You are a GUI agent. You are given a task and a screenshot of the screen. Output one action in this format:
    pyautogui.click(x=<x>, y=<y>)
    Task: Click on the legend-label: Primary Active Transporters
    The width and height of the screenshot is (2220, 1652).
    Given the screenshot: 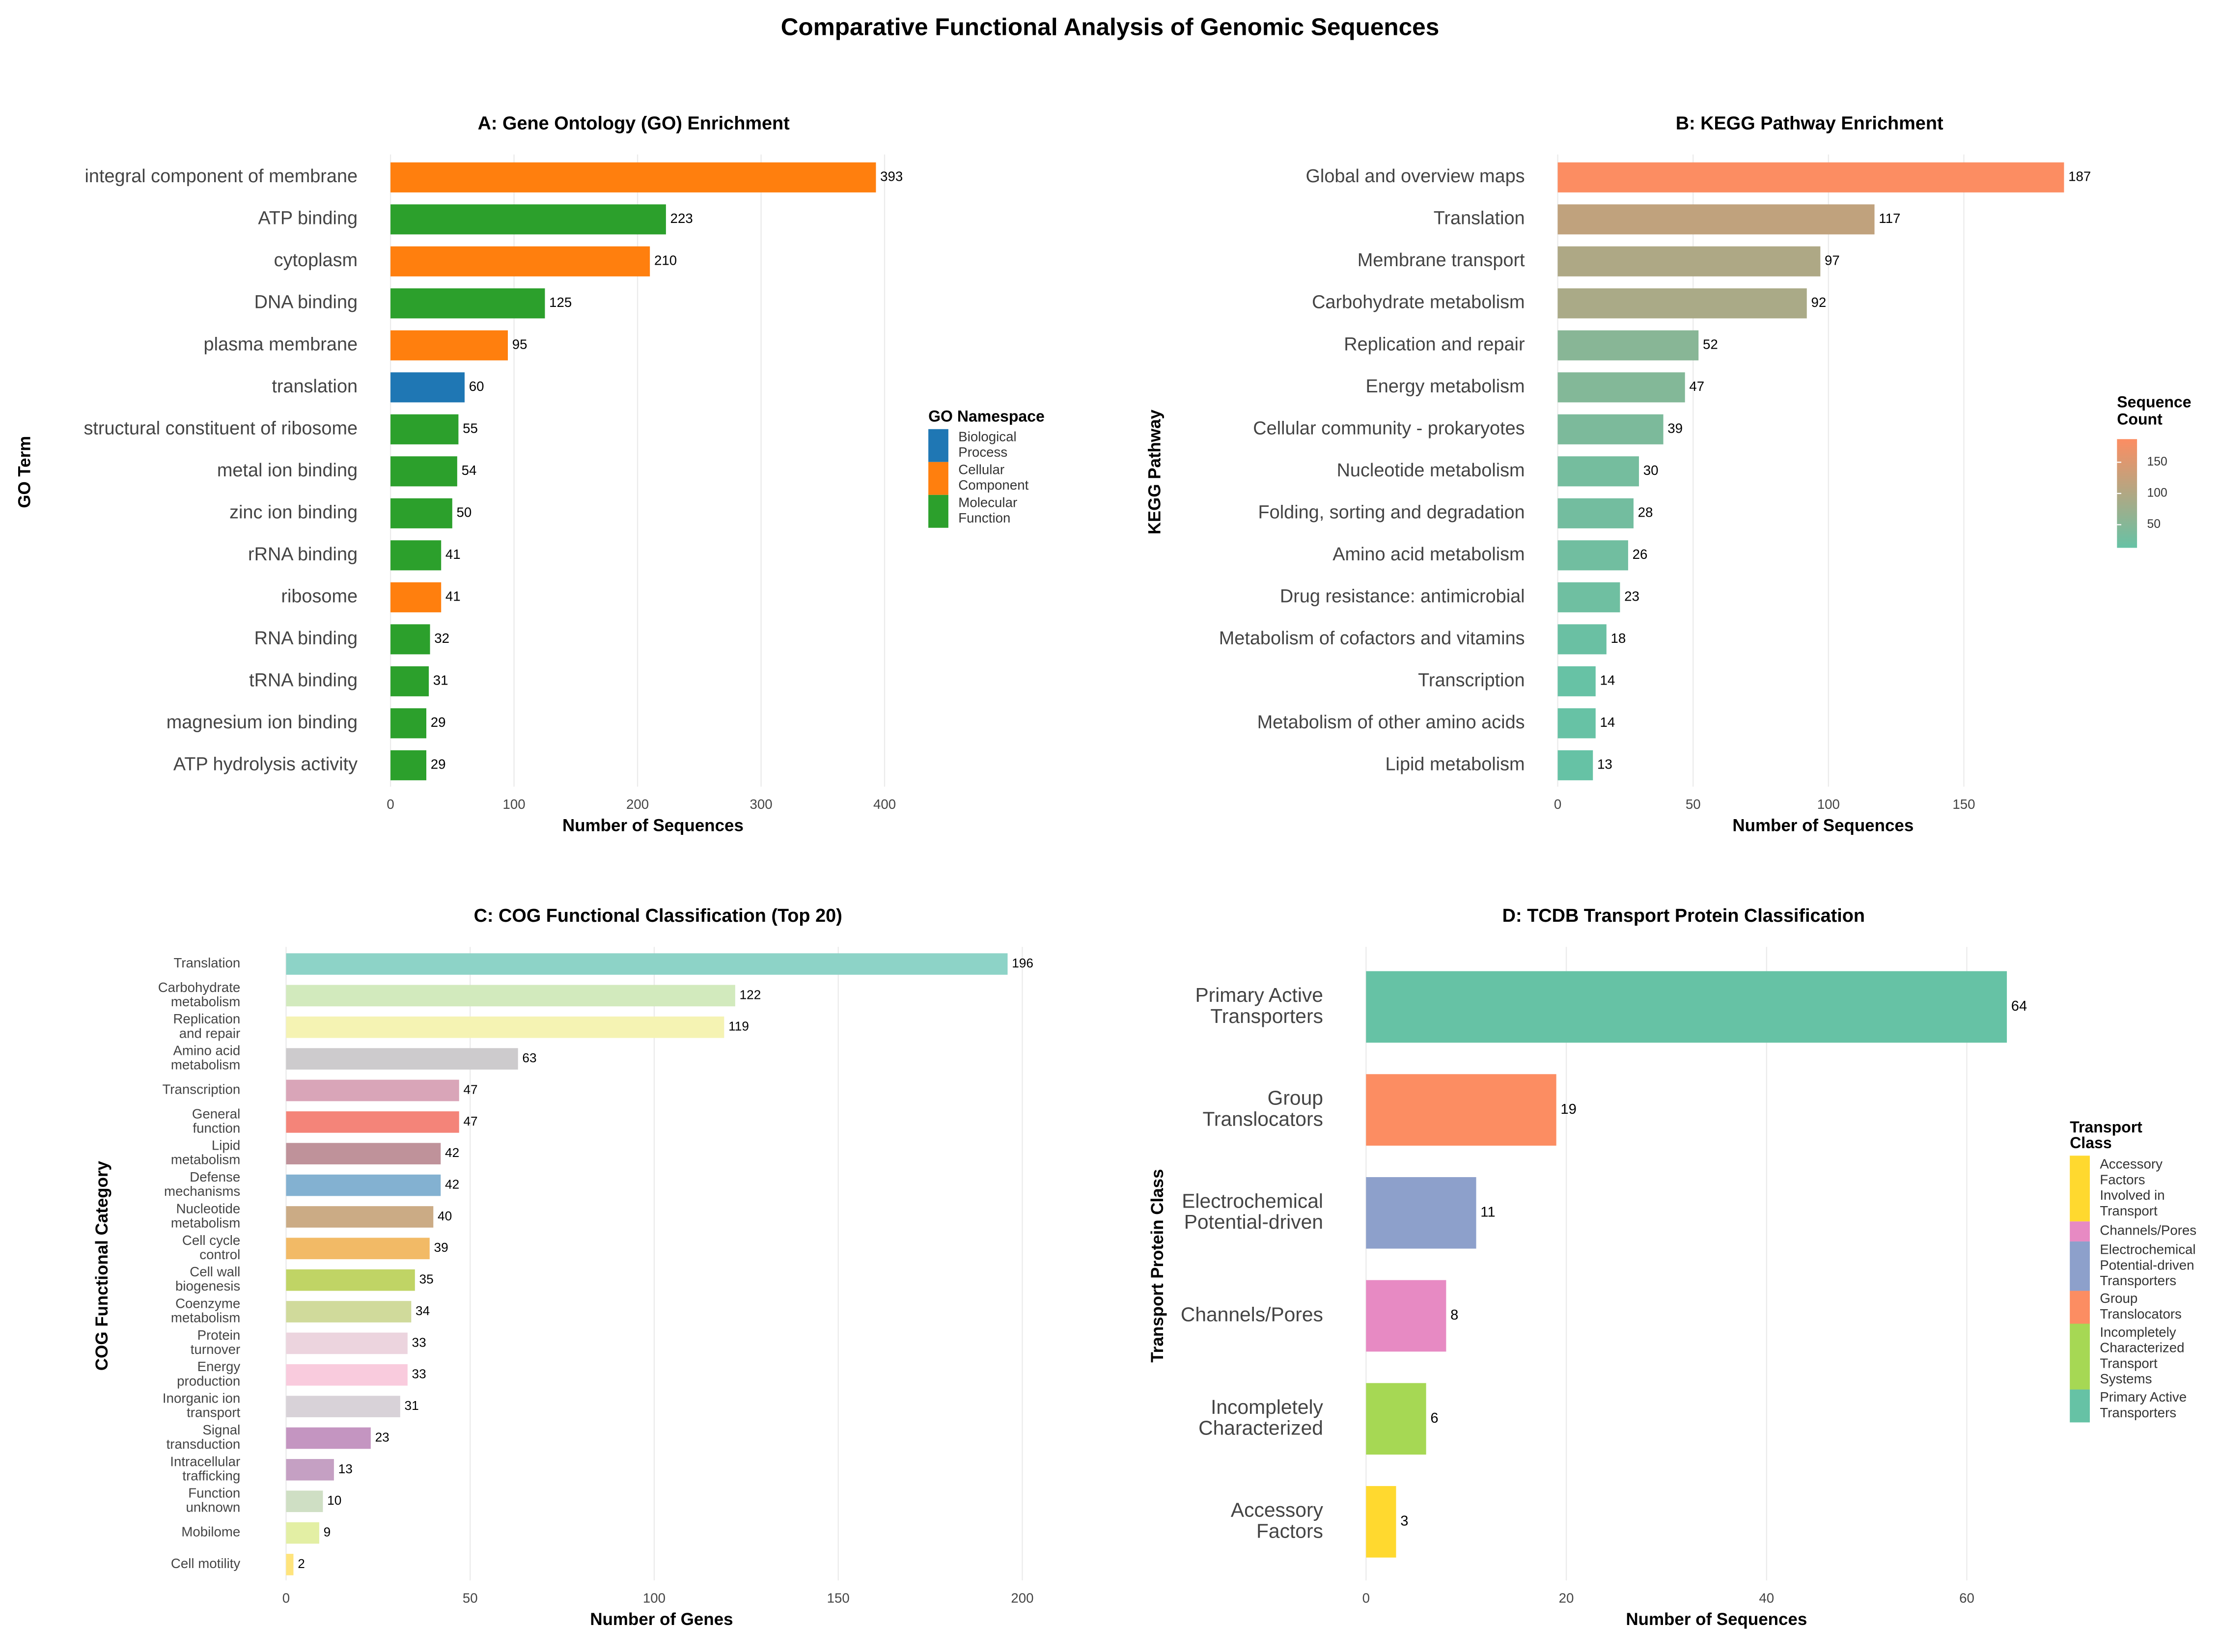 What is the action you would take?
    pyautogui.click(x=2143, y=1404)
    